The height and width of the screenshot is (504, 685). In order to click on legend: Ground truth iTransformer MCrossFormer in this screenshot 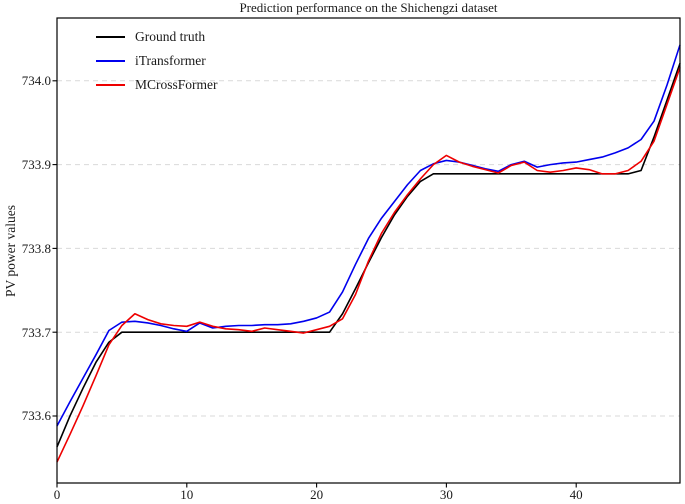, I will do `click(157, 61)`.